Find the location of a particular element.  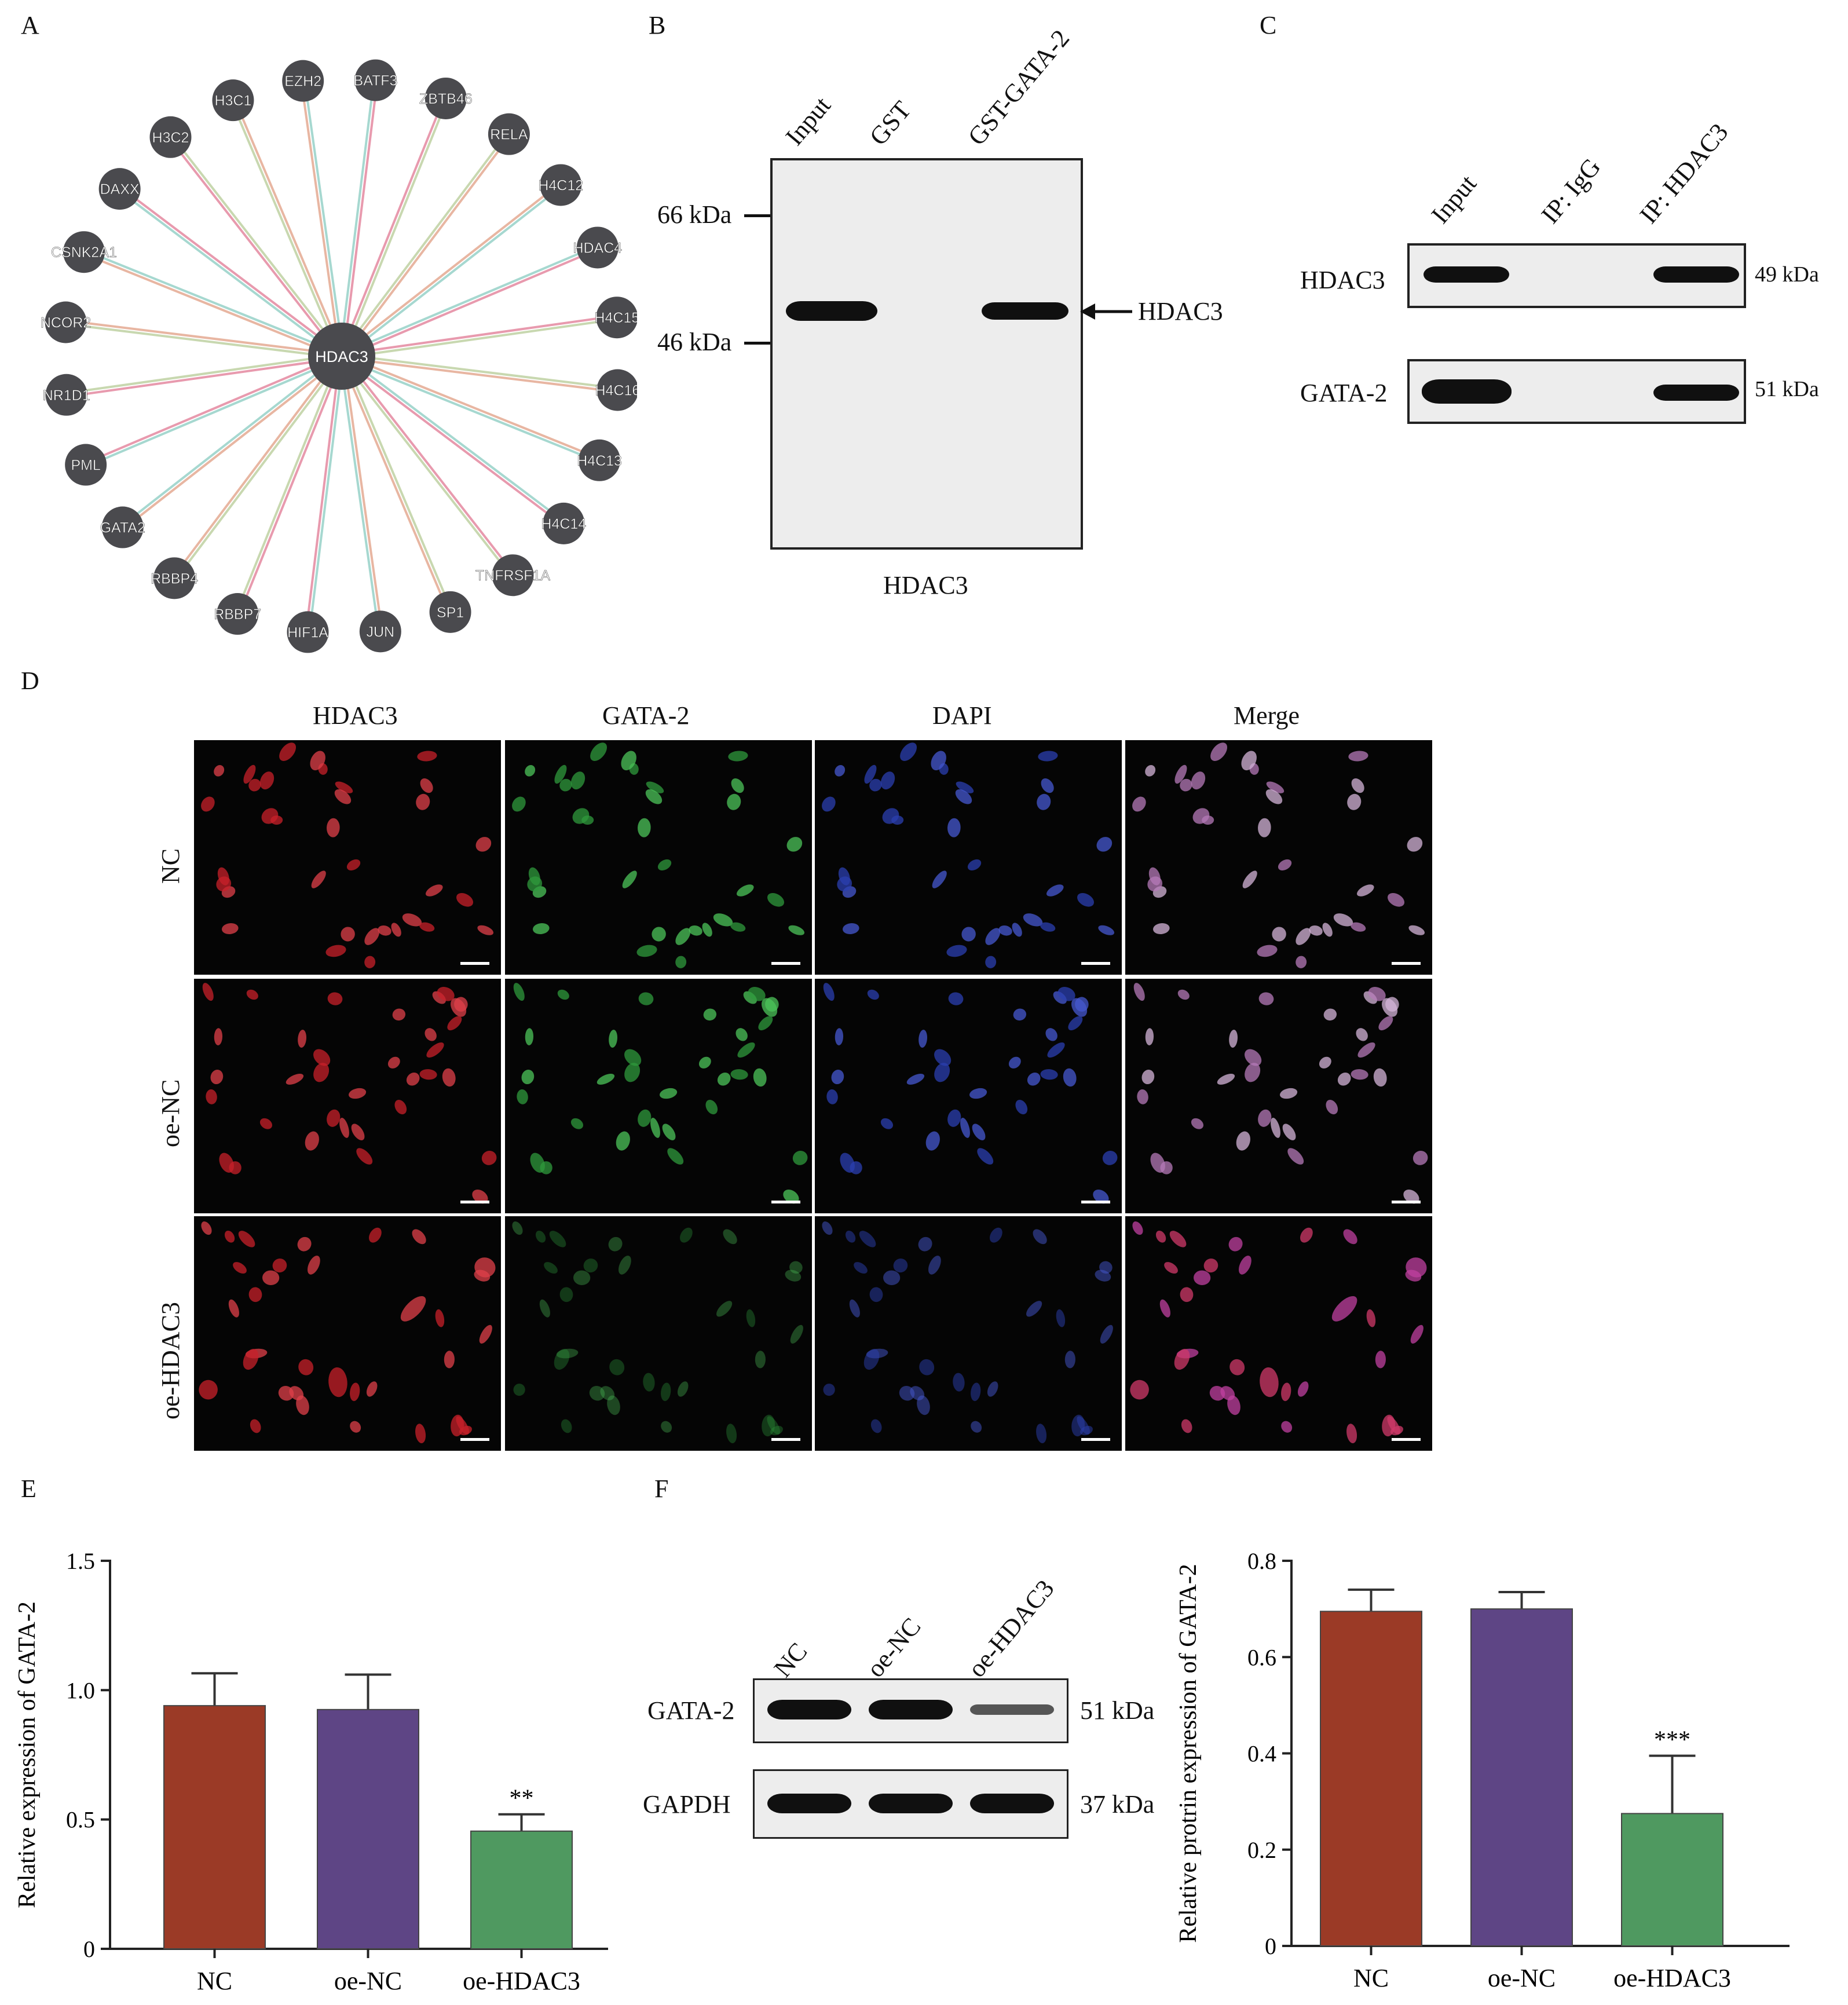

panel-label-c: C is located at coordinates (1268, 25).